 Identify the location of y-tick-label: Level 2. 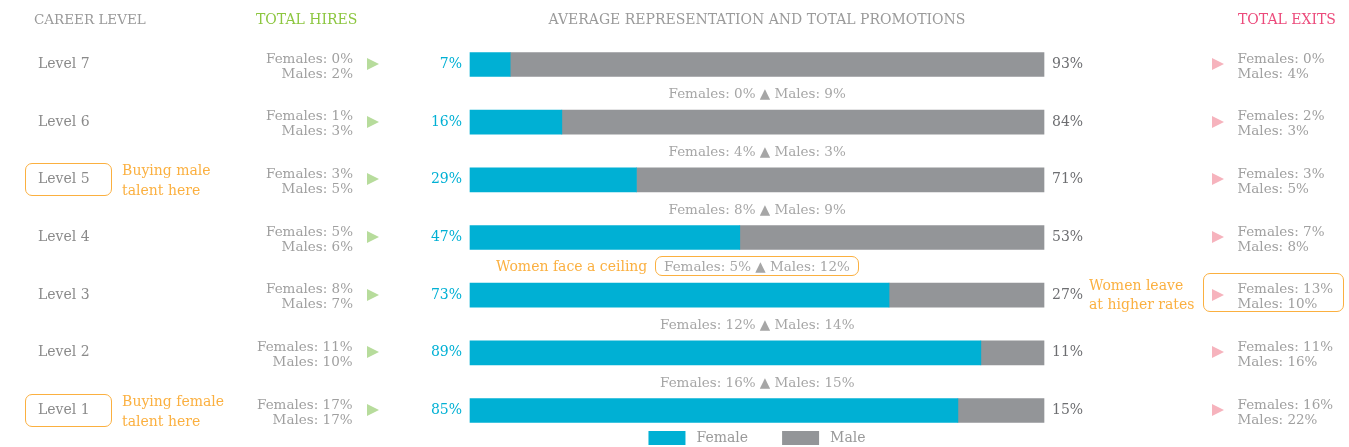
(64, 351).